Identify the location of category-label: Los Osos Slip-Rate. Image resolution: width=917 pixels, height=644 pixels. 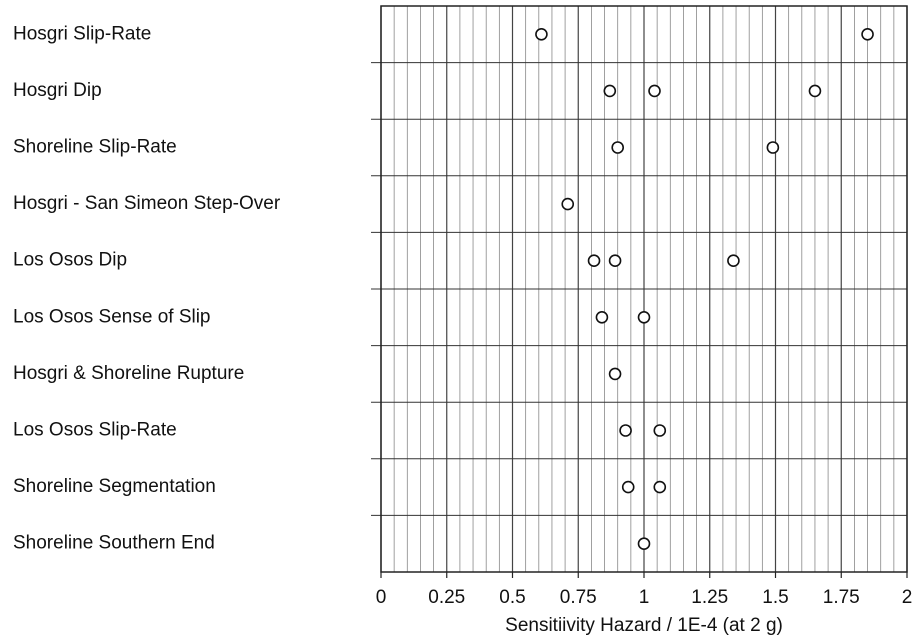
(95, 430).